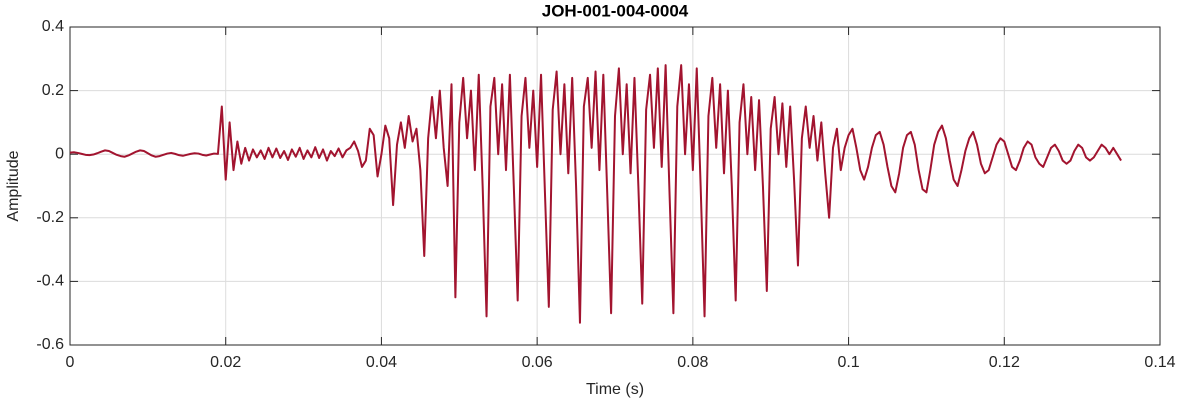 The image size is (1182, 404). What do you see at coordinates (381, 362) in the screenshot?
I see `x-tick-label: 0.04` at bounding box center [381, 362].